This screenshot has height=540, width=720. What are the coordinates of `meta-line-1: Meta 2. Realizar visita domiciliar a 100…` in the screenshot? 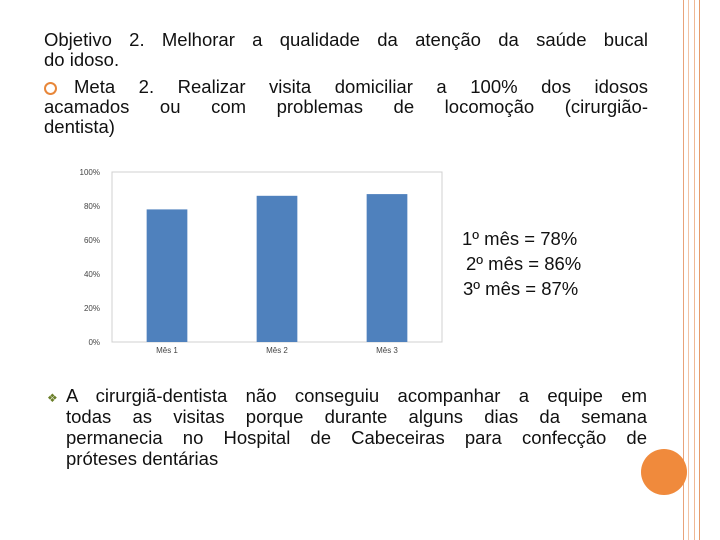 It's located at (361, 86).